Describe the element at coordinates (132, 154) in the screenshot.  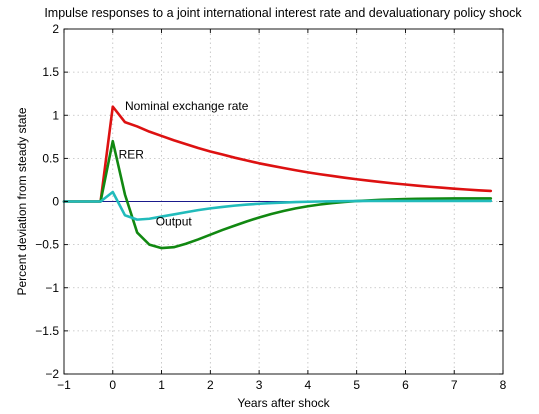
I see `annotation-rer: RER` at that location.